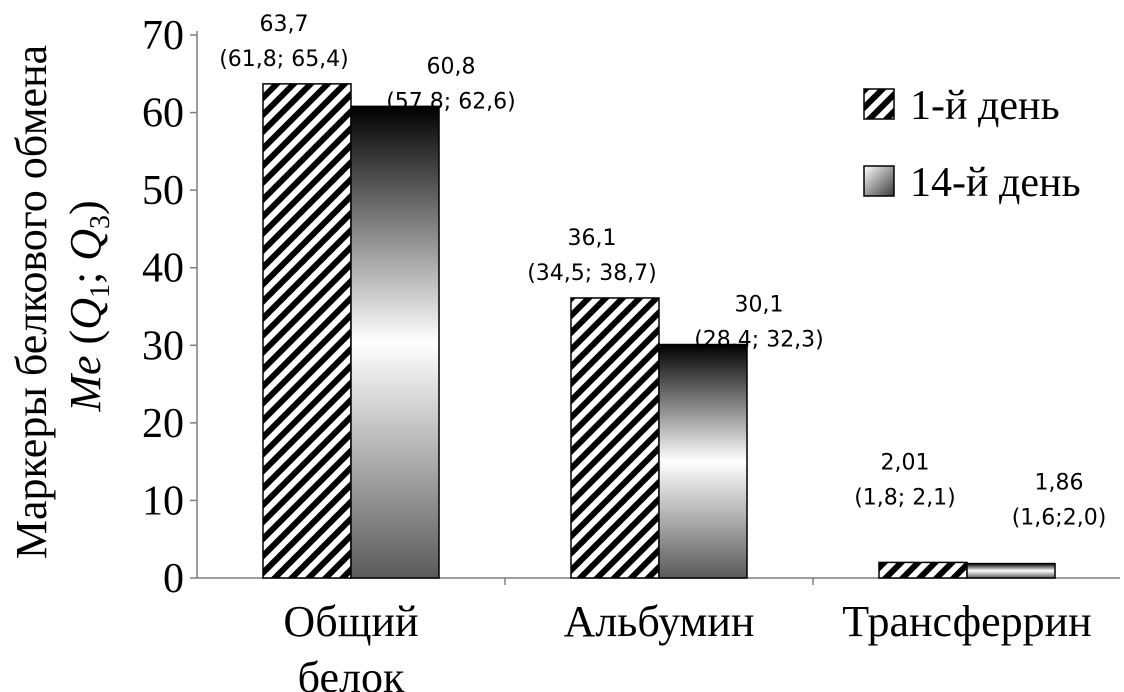 The image size is (1124, 692). What do you see at coordinates (966, 621) in the screenshot?
I see `category-label: Трансферрин` at bounding box center [966, 621].